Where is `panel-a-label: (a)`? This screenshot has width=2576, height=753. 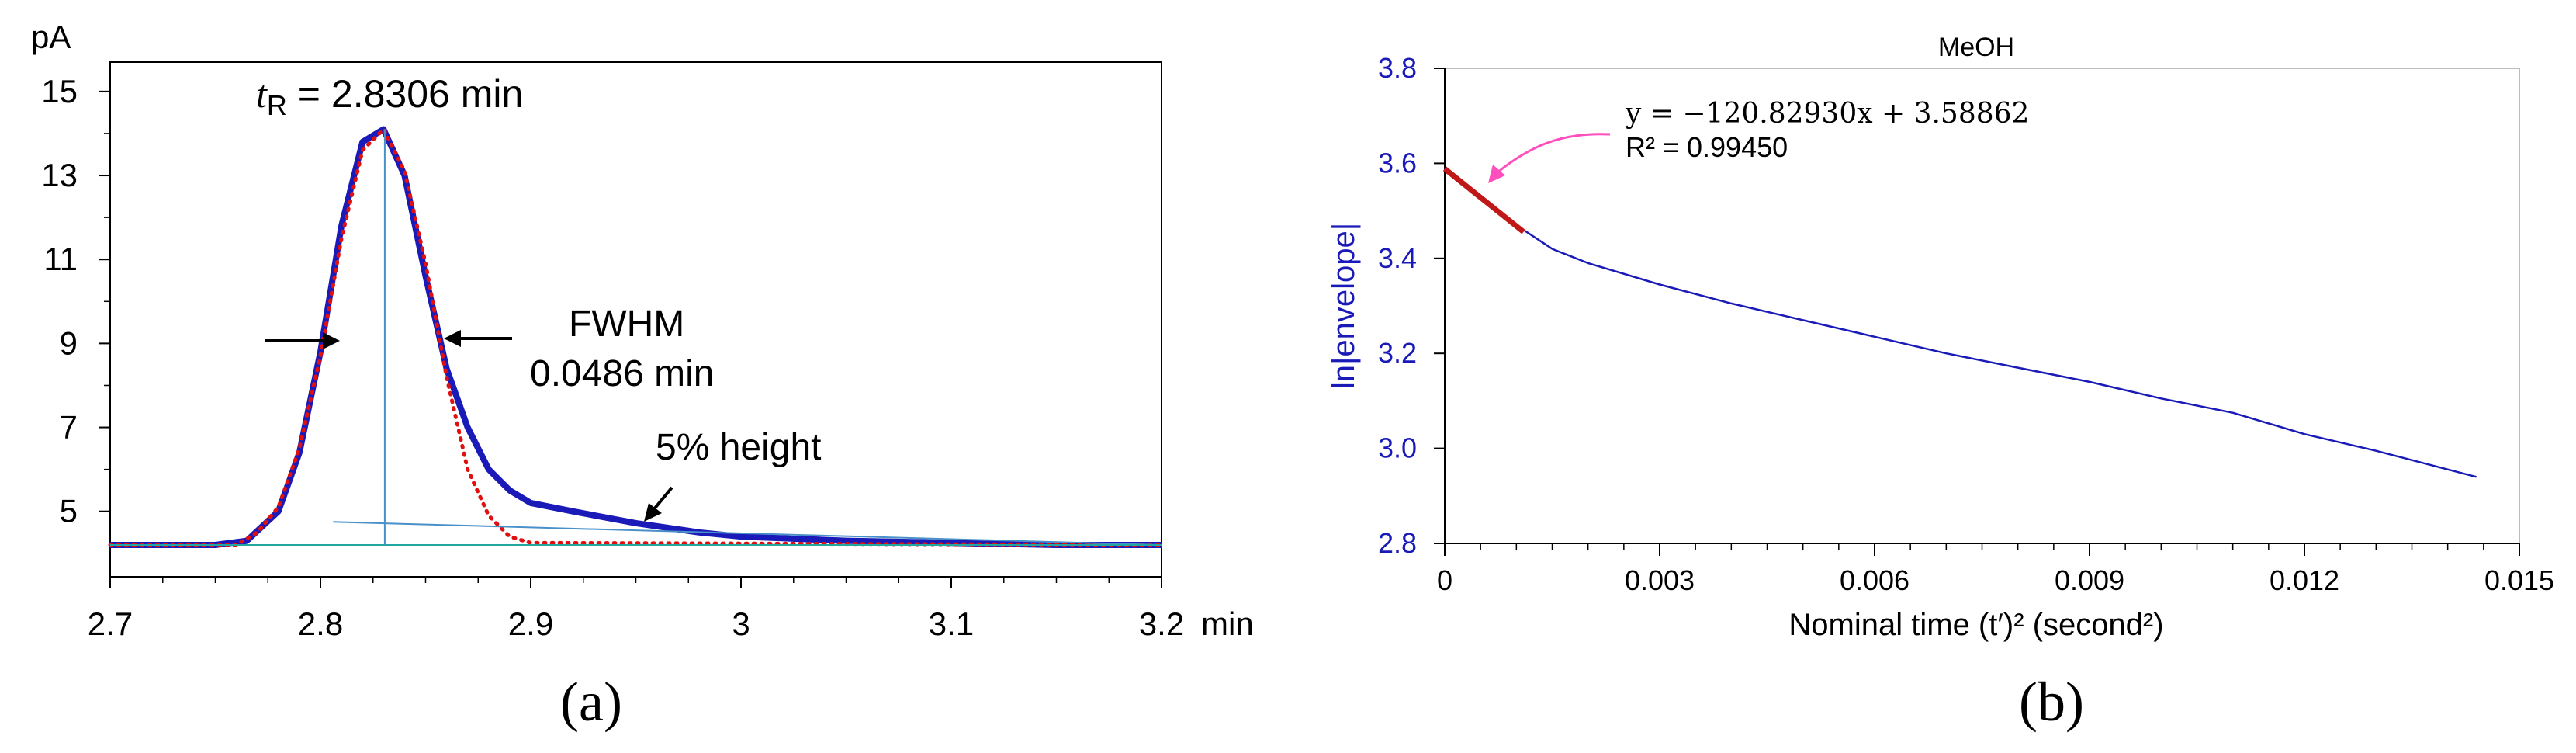
panel-a-label: (a) is located at coordinates (591, 702).